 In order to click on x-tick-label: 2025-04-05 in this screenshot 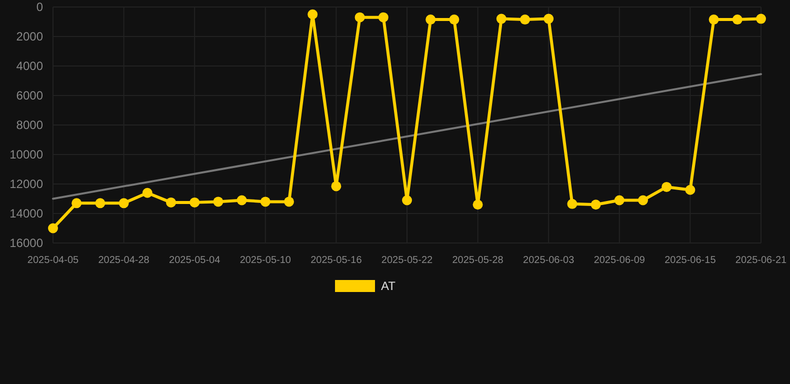, I will do `click(53, 260)`.